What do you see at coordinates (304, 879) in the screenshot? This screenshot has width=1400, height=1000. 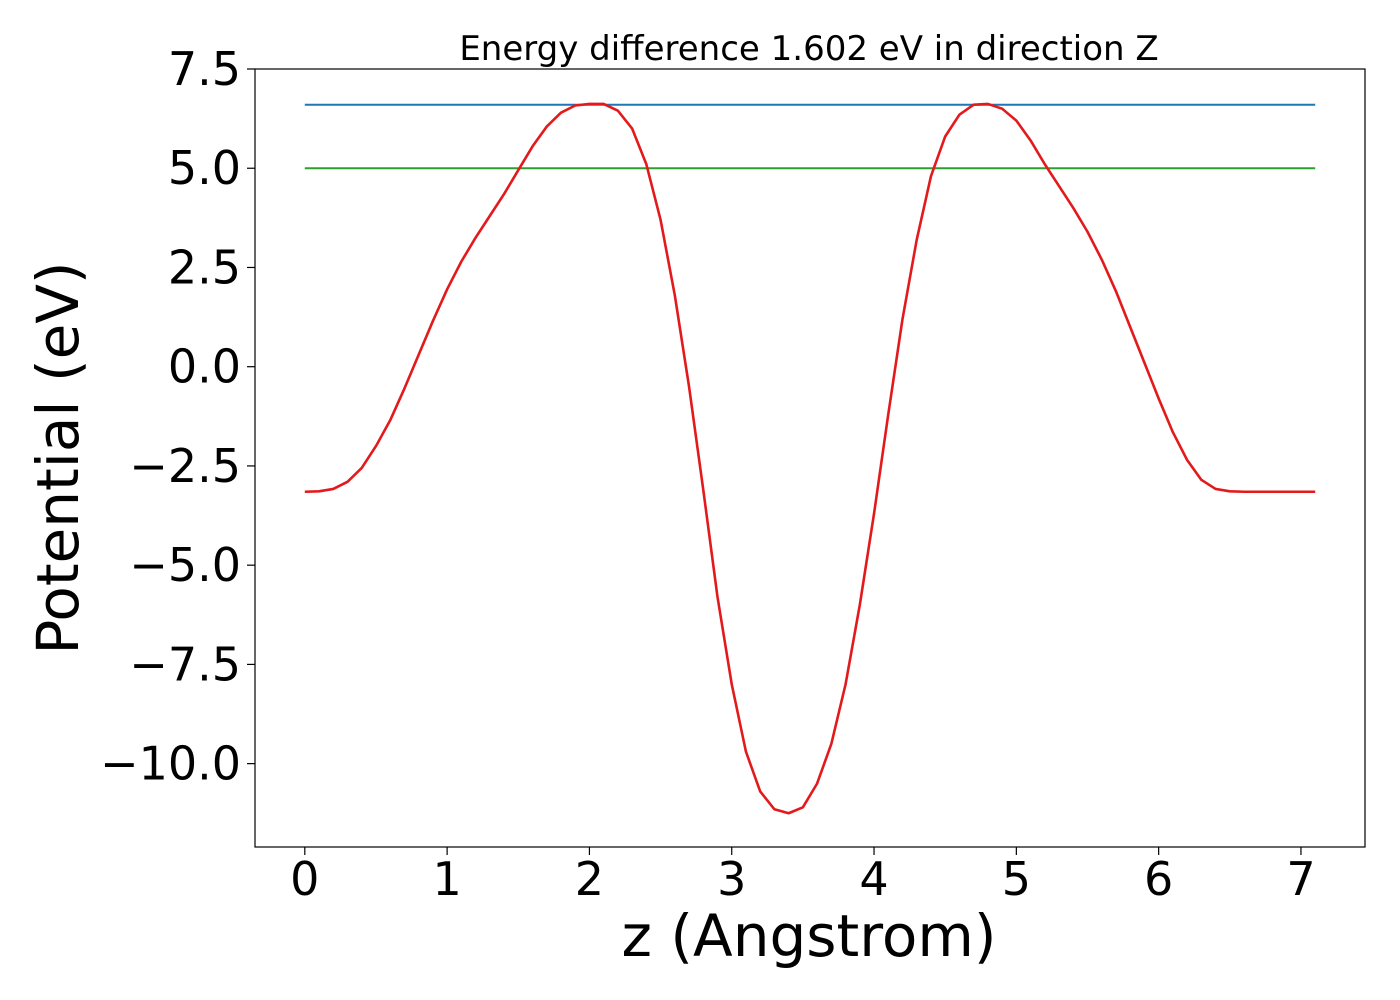 I see `x-tick-label: 0` at bounding box center [304, 879].